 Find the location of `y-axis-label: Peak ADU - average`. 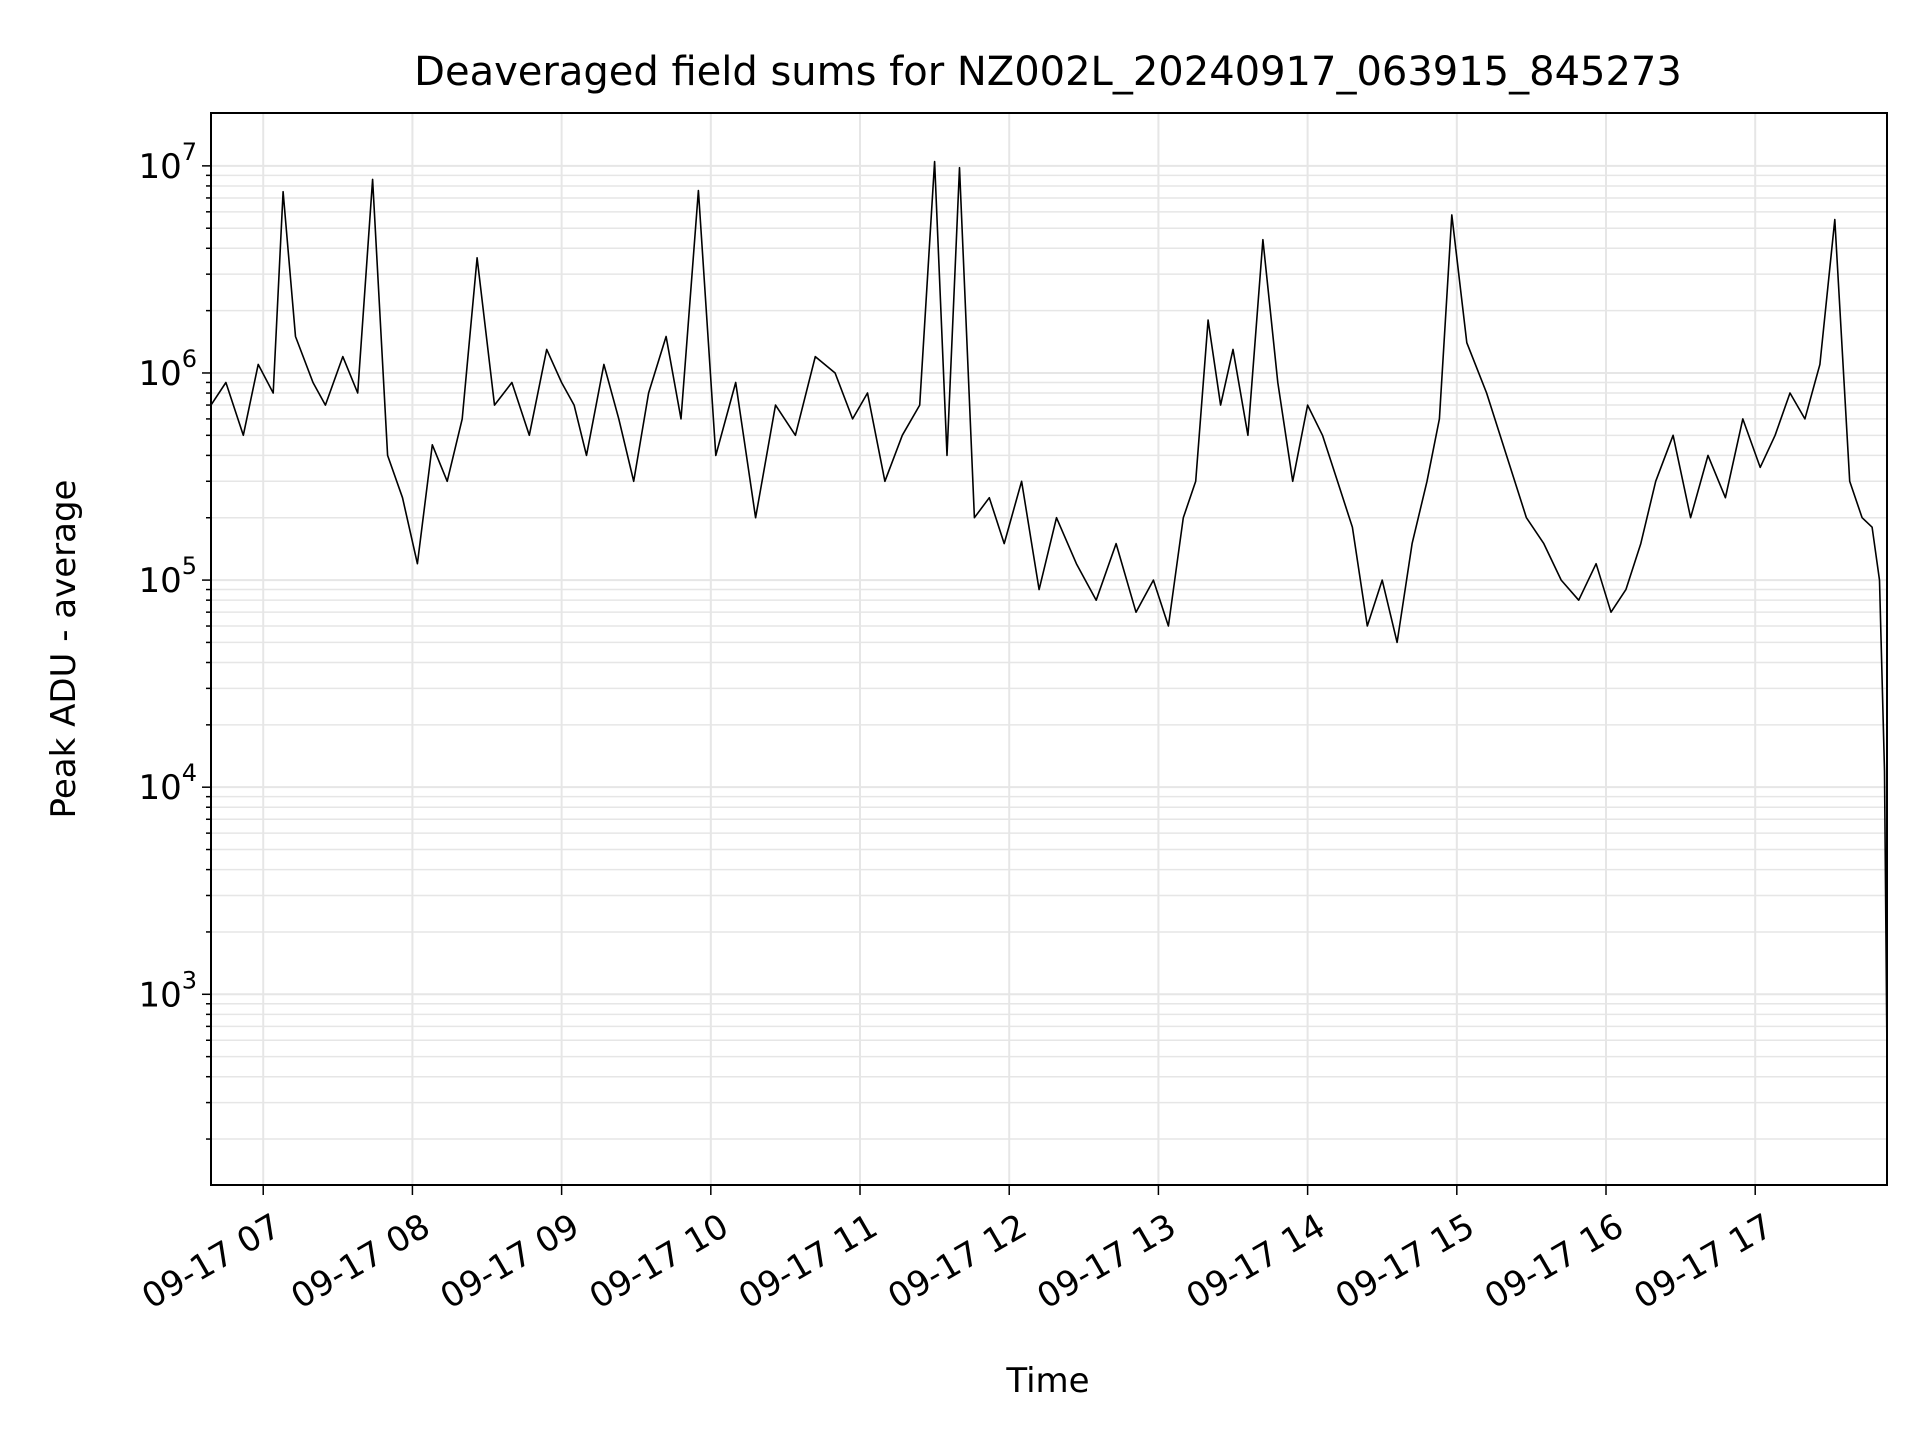

y-axis-label: Peak ADU - average is located at coordinates (64, 649).